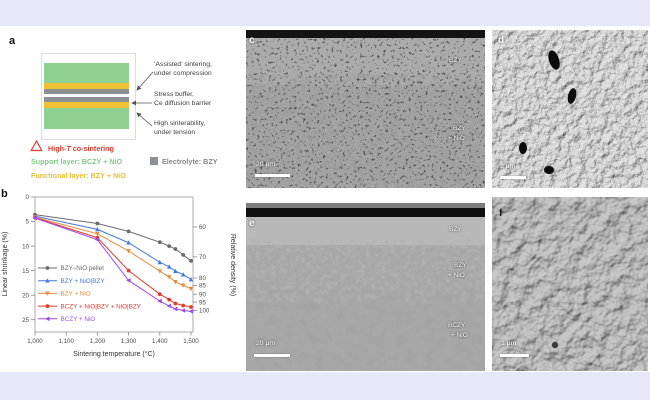 This screenshot has width=650, height=400. What do you see at coordinates (232, 265) in the screenshot?
I see `svg-text: Relative density (%)` at bounding box center [232, 265].